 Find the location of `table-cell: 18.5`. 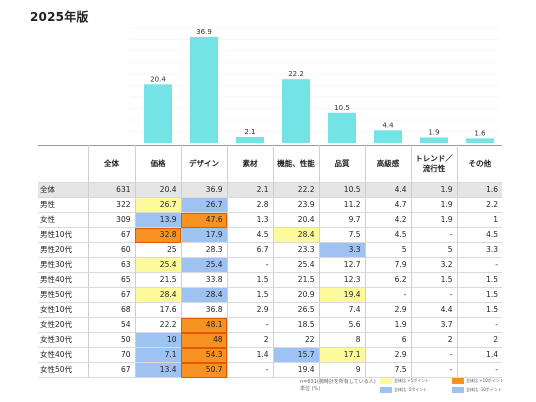

table-cell: 18.5 is located at coordinates (295, 325).